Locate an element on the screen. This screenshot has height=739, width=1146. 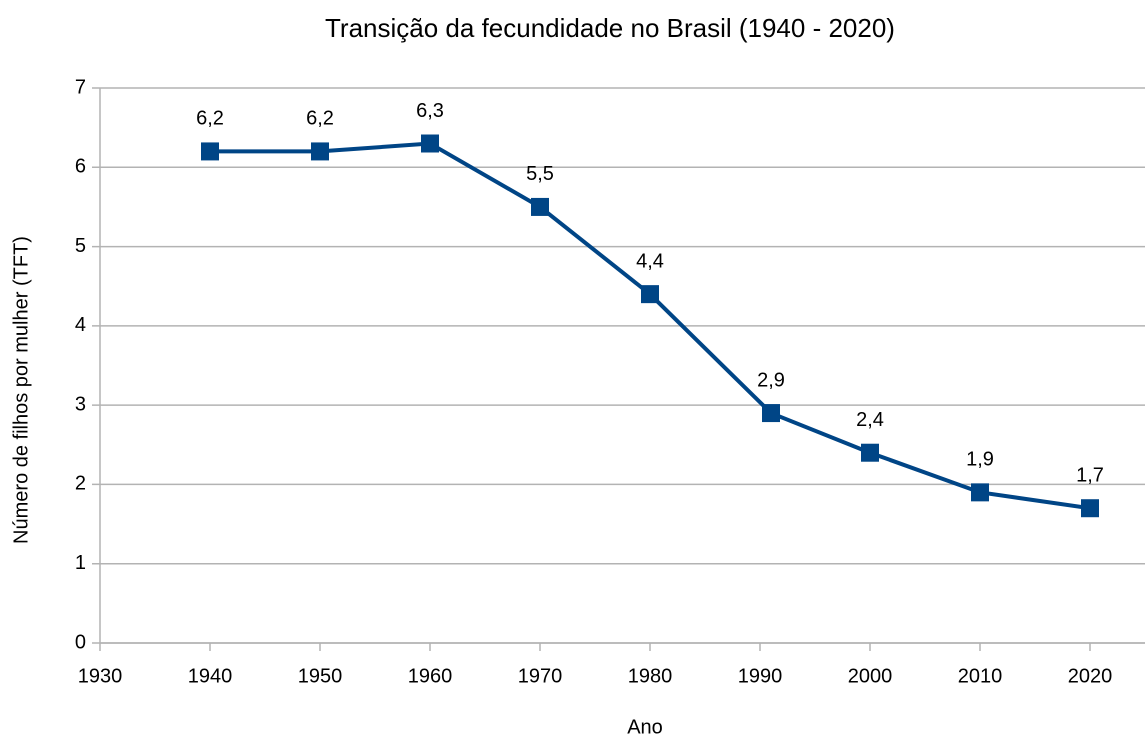
x-tick-label: 1940 is located at coordinates (210, 676).